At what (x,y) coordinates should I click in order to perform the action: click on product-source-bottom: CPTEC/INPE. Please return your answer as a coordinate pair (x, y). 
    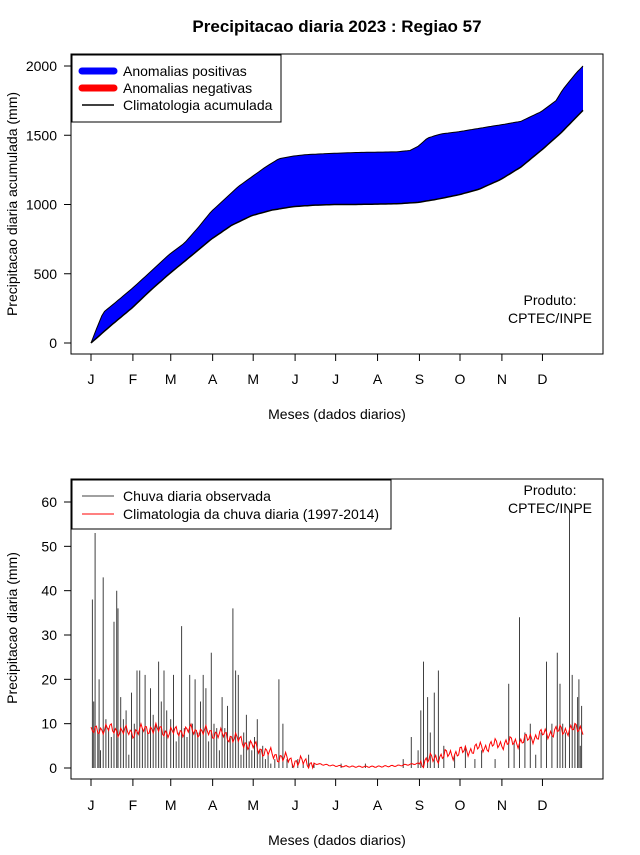
    Looking at the image, I should click on (550, 508).